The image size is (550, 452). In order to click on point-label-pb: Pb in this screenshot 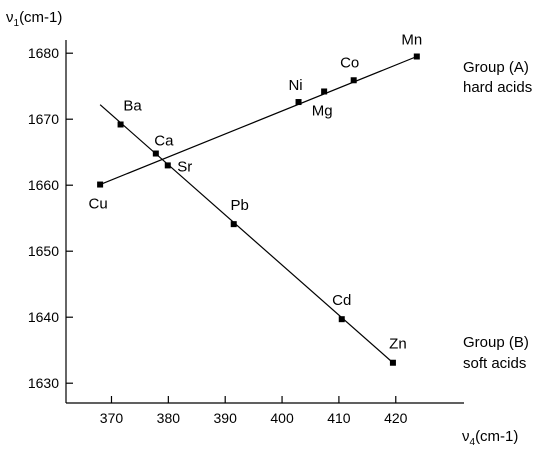, I will do `click(240, 205)`.